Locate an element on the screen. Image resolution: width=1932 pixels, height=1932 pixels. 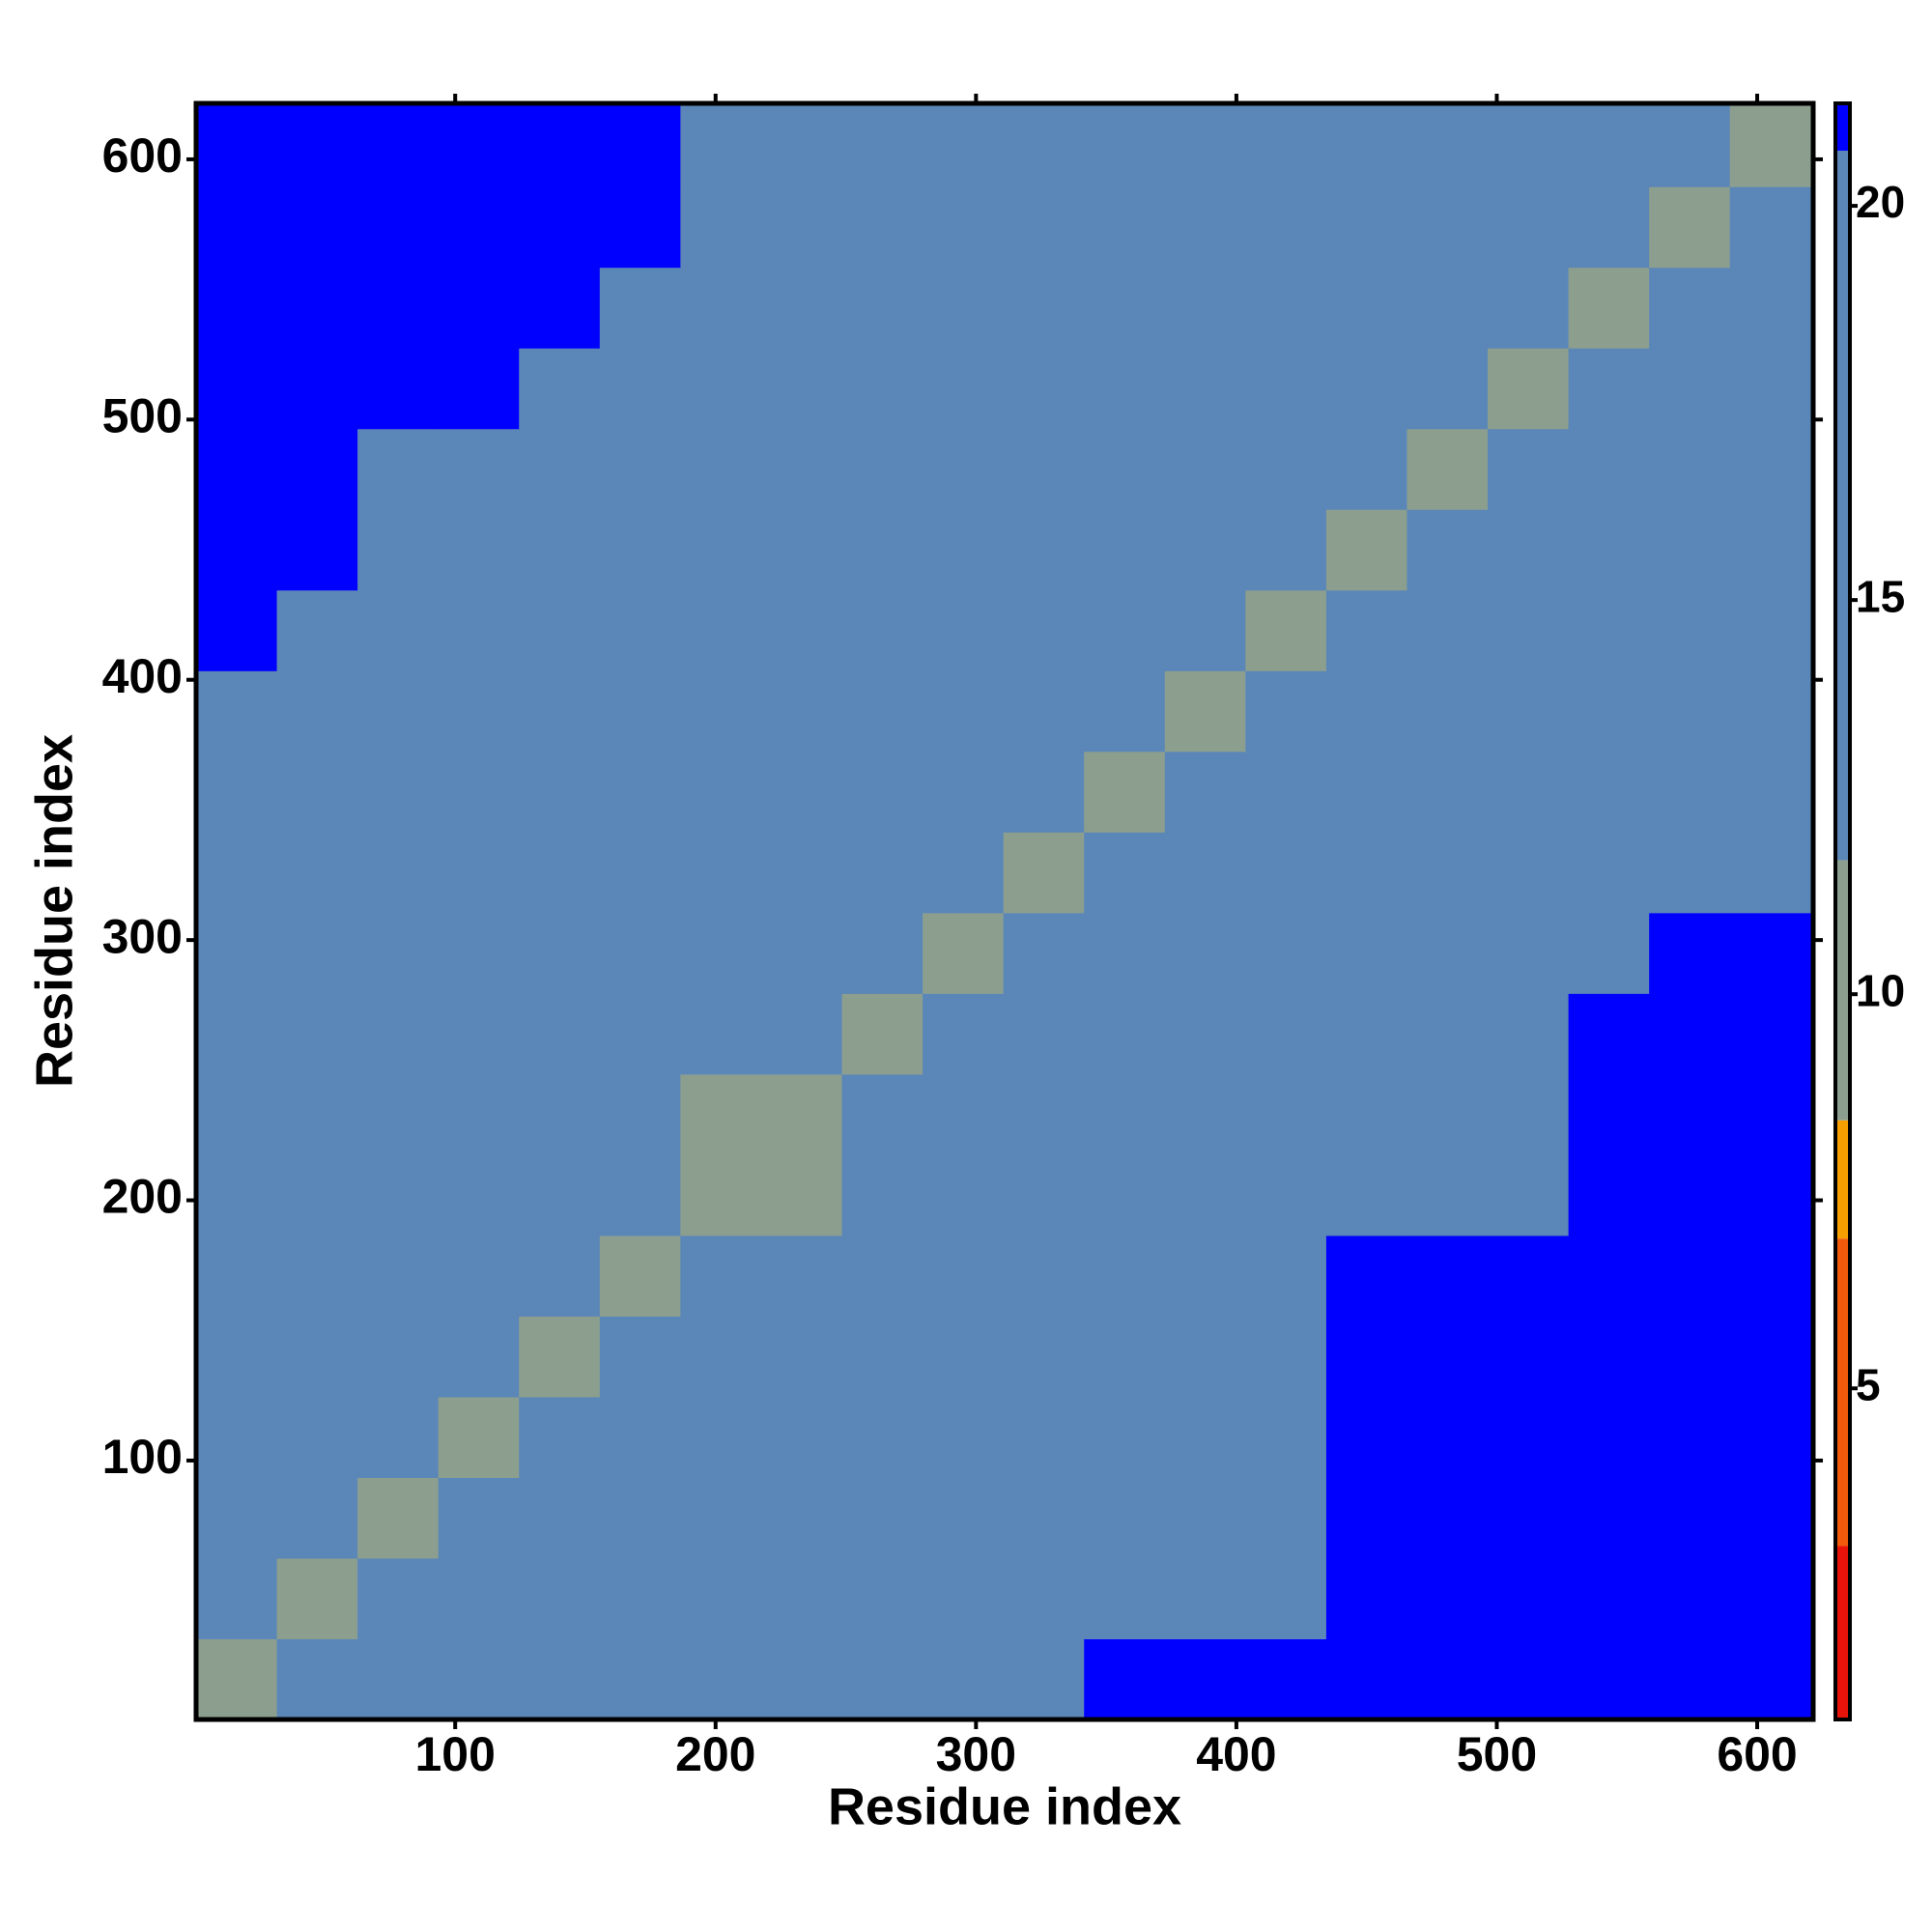
x-tick-label: 400 is located at coordinates (1236, 1754).